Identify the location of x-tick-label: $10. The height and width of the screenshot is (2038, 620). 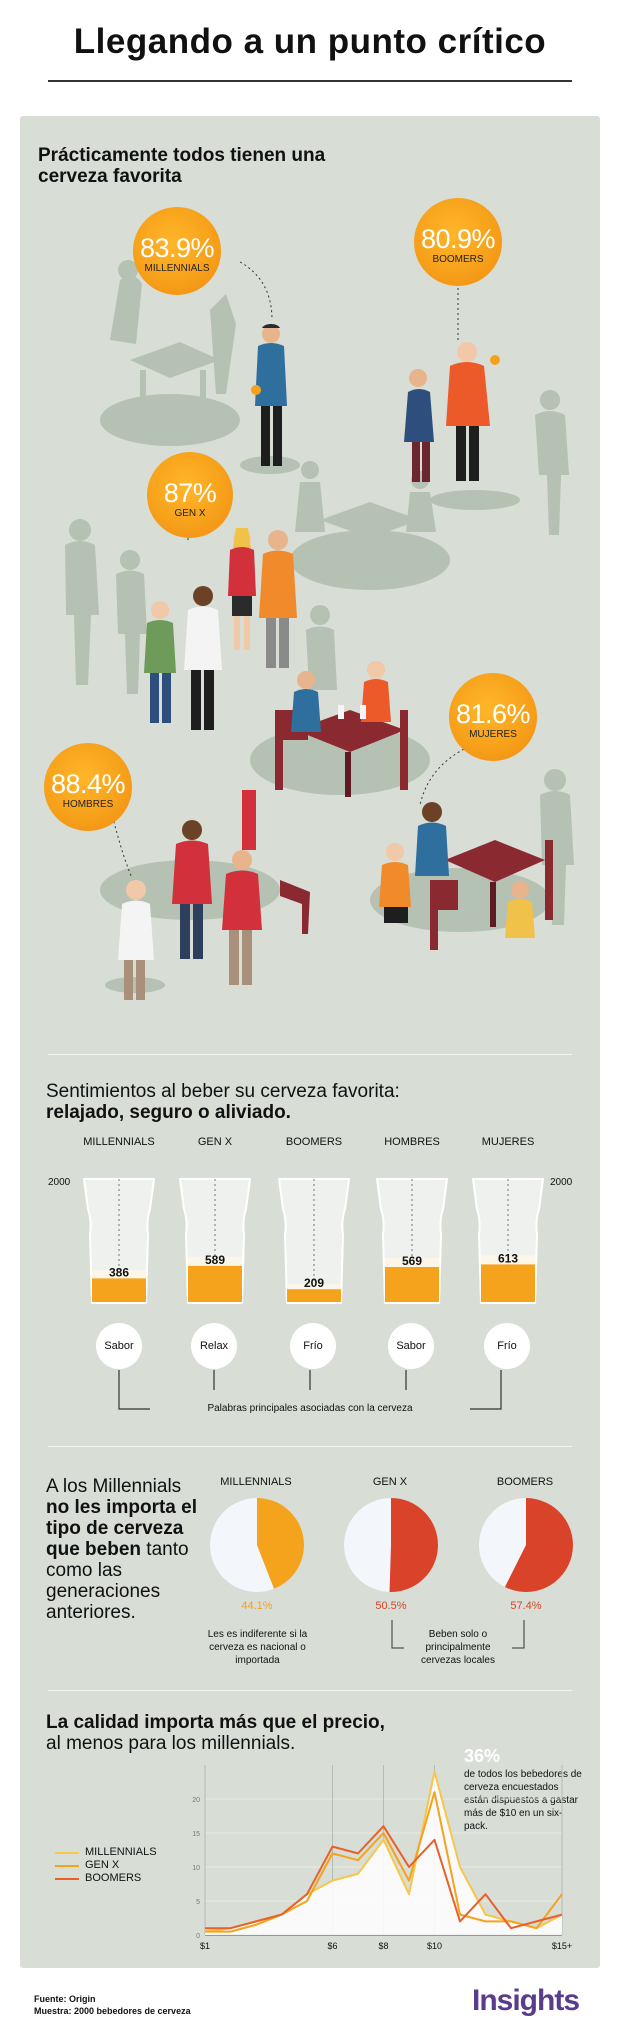
(434, 1946).